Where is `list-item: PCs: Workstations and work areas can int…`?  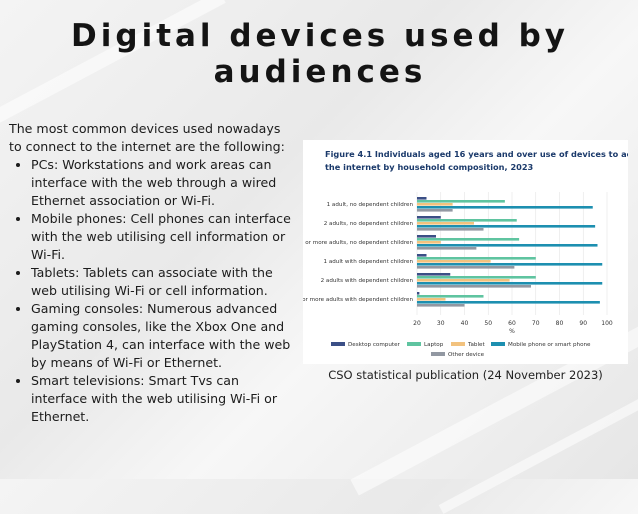 list-item: PCs: Workstations and work areas can int… is located at coordinates (162, 183).